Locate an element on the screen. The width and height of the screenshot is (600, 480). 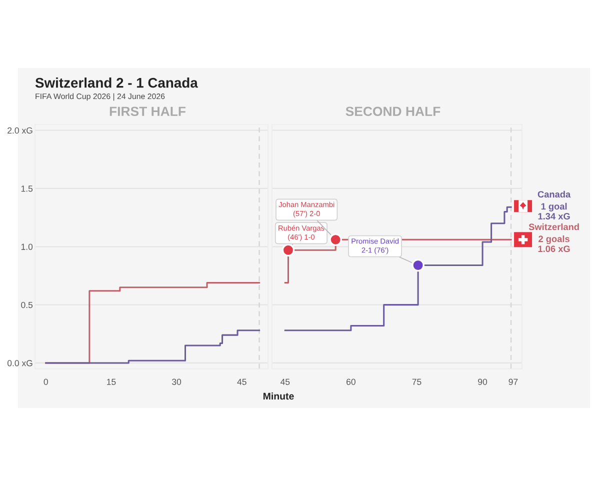
y-tick-label: 1.5 is located at coordinates (27, 189).